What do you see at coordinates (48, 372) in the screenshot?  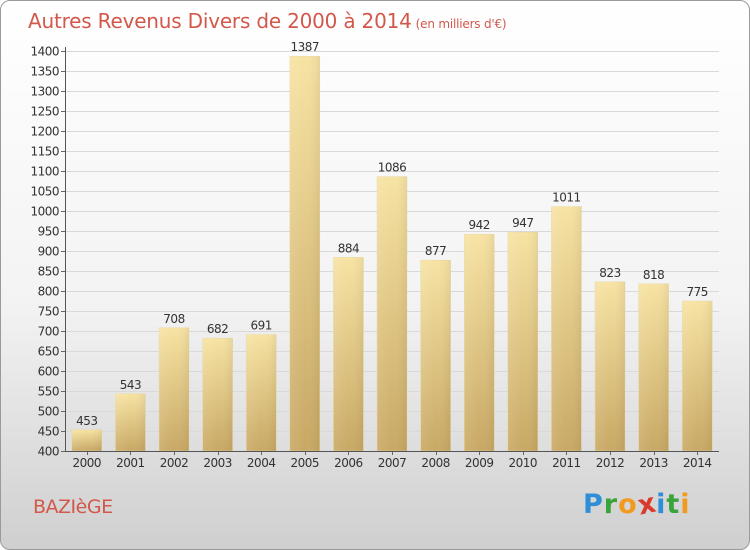 I see `y-tick-label: 600` at bounding box center [48, 372].